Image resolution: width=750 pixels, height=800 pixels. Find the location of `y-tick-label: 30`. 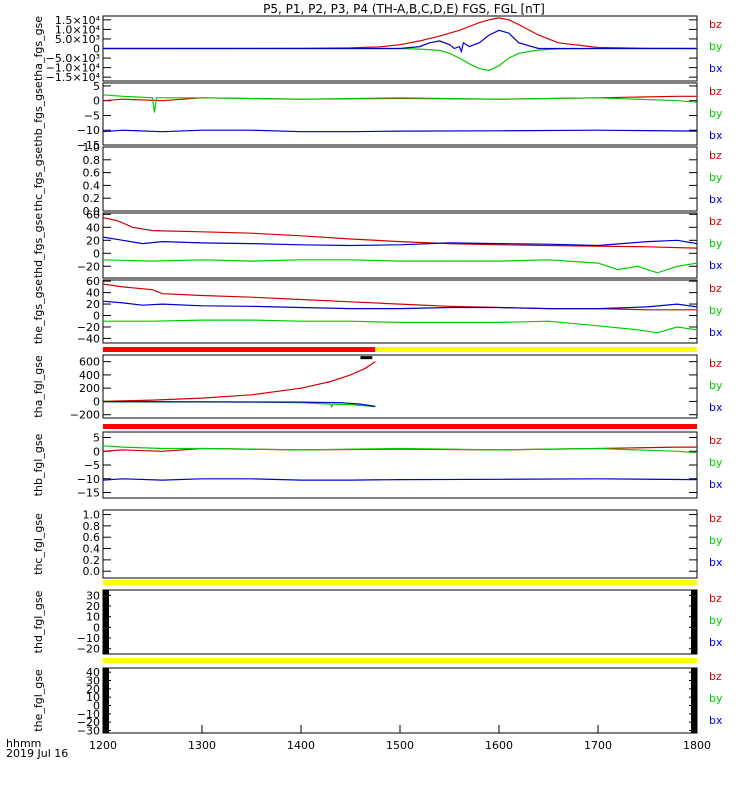

y-tick-label: 30 is located at coordinates (93, 681).